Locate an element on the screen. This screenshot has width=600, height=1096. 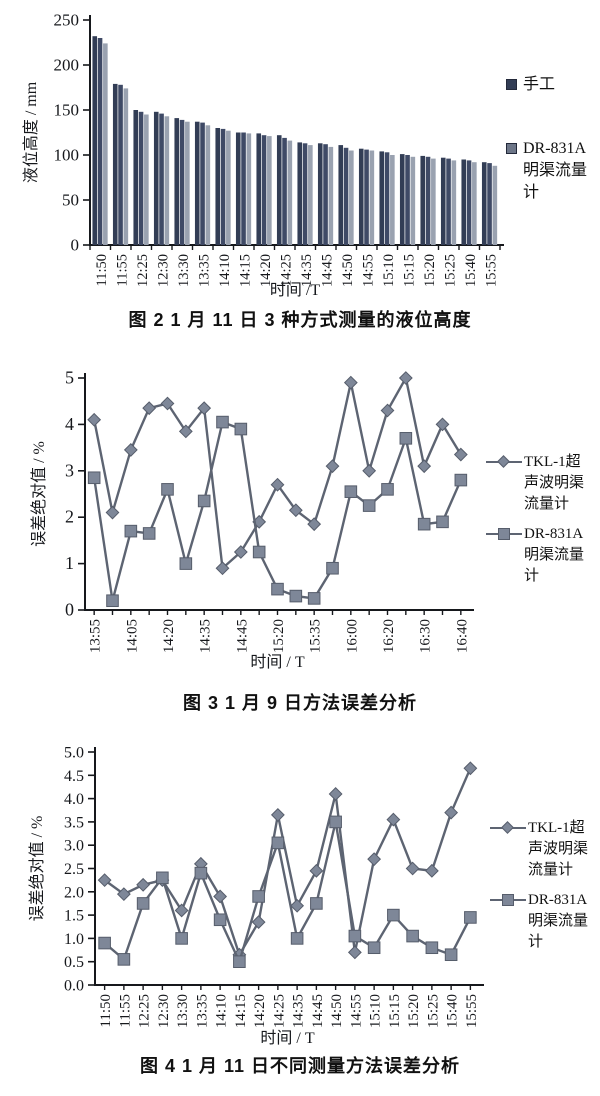
y-tick-label: 2.5 is located at coordinates (74, 869).